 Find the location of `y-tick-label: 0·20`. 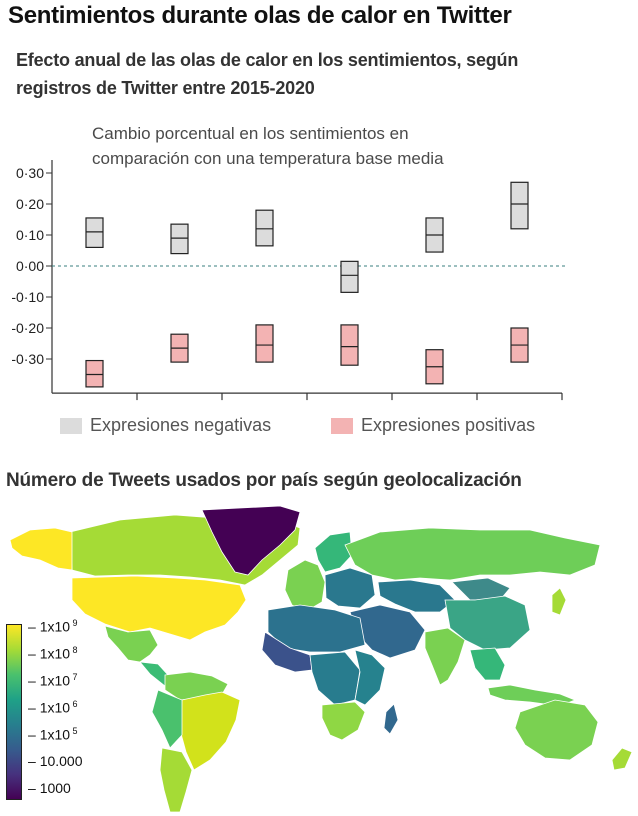

y-tick-label: 0·20 is located at coordinates (30, 204).